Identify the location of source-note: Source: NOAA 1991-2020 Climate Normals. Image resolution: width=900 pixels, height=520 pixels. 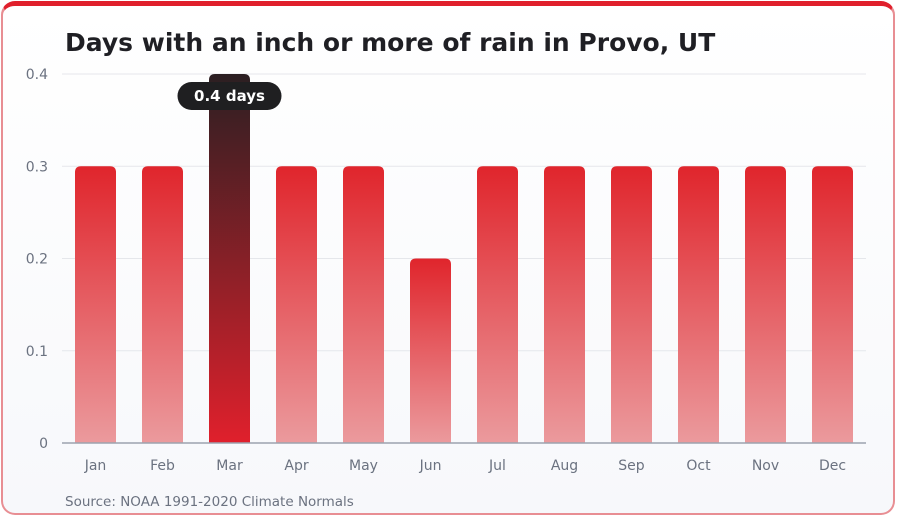
(209, 502).